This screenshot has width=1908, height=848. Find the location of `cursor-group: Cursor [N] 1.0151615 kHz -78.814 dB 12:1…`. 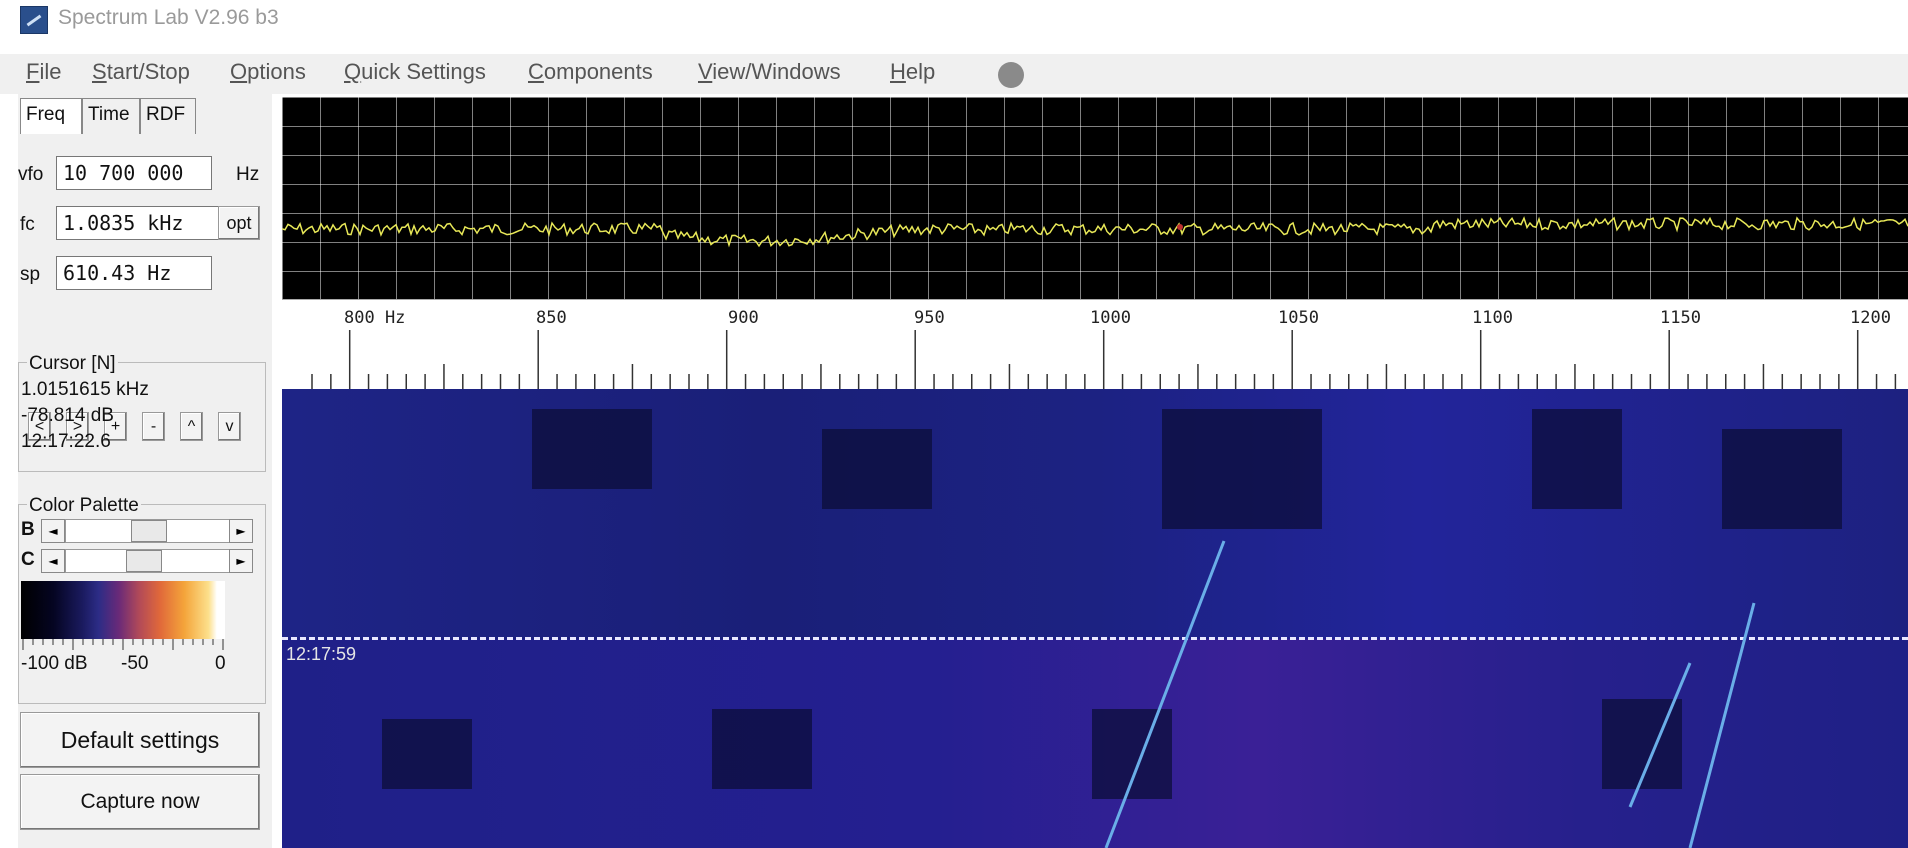

cursor-group: Cursor [N] 1.0151615 kHz -78.814 dB 12:1… is located at coordinates (142, 412).